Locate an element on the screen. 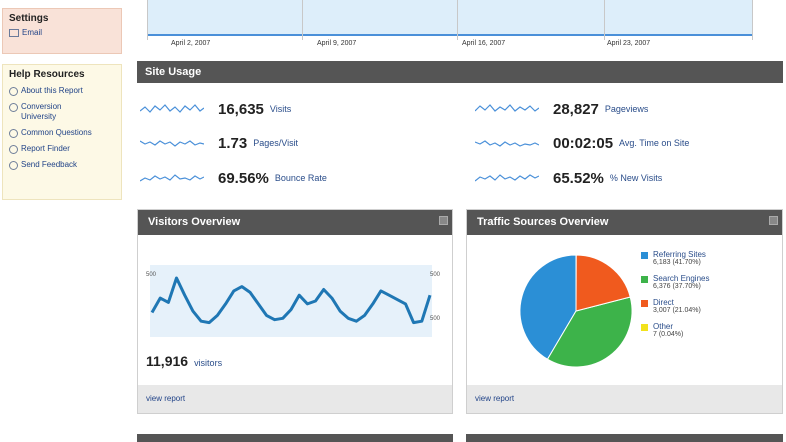  legend-name: Direct is located at coordinates (663, 302).